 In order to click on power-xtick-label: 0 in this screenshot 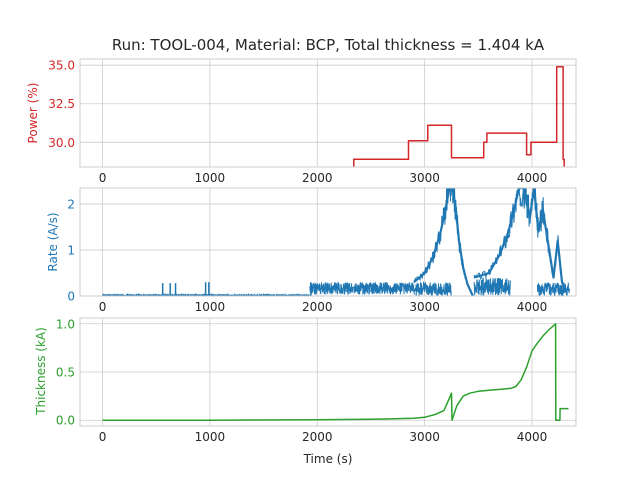, I will do `click(103, 178)`.